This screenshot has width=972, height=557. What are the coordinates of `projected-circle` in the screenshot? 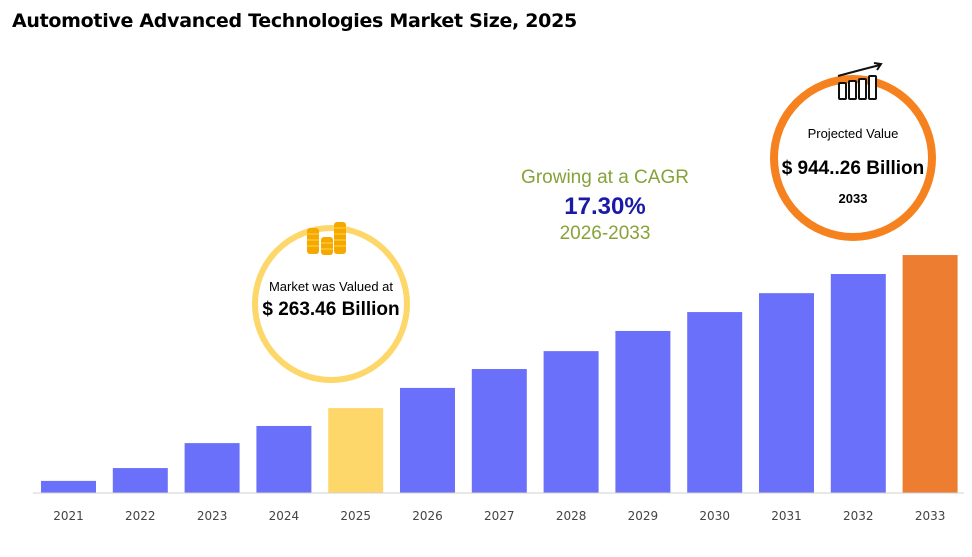 It's located at (853, 158).